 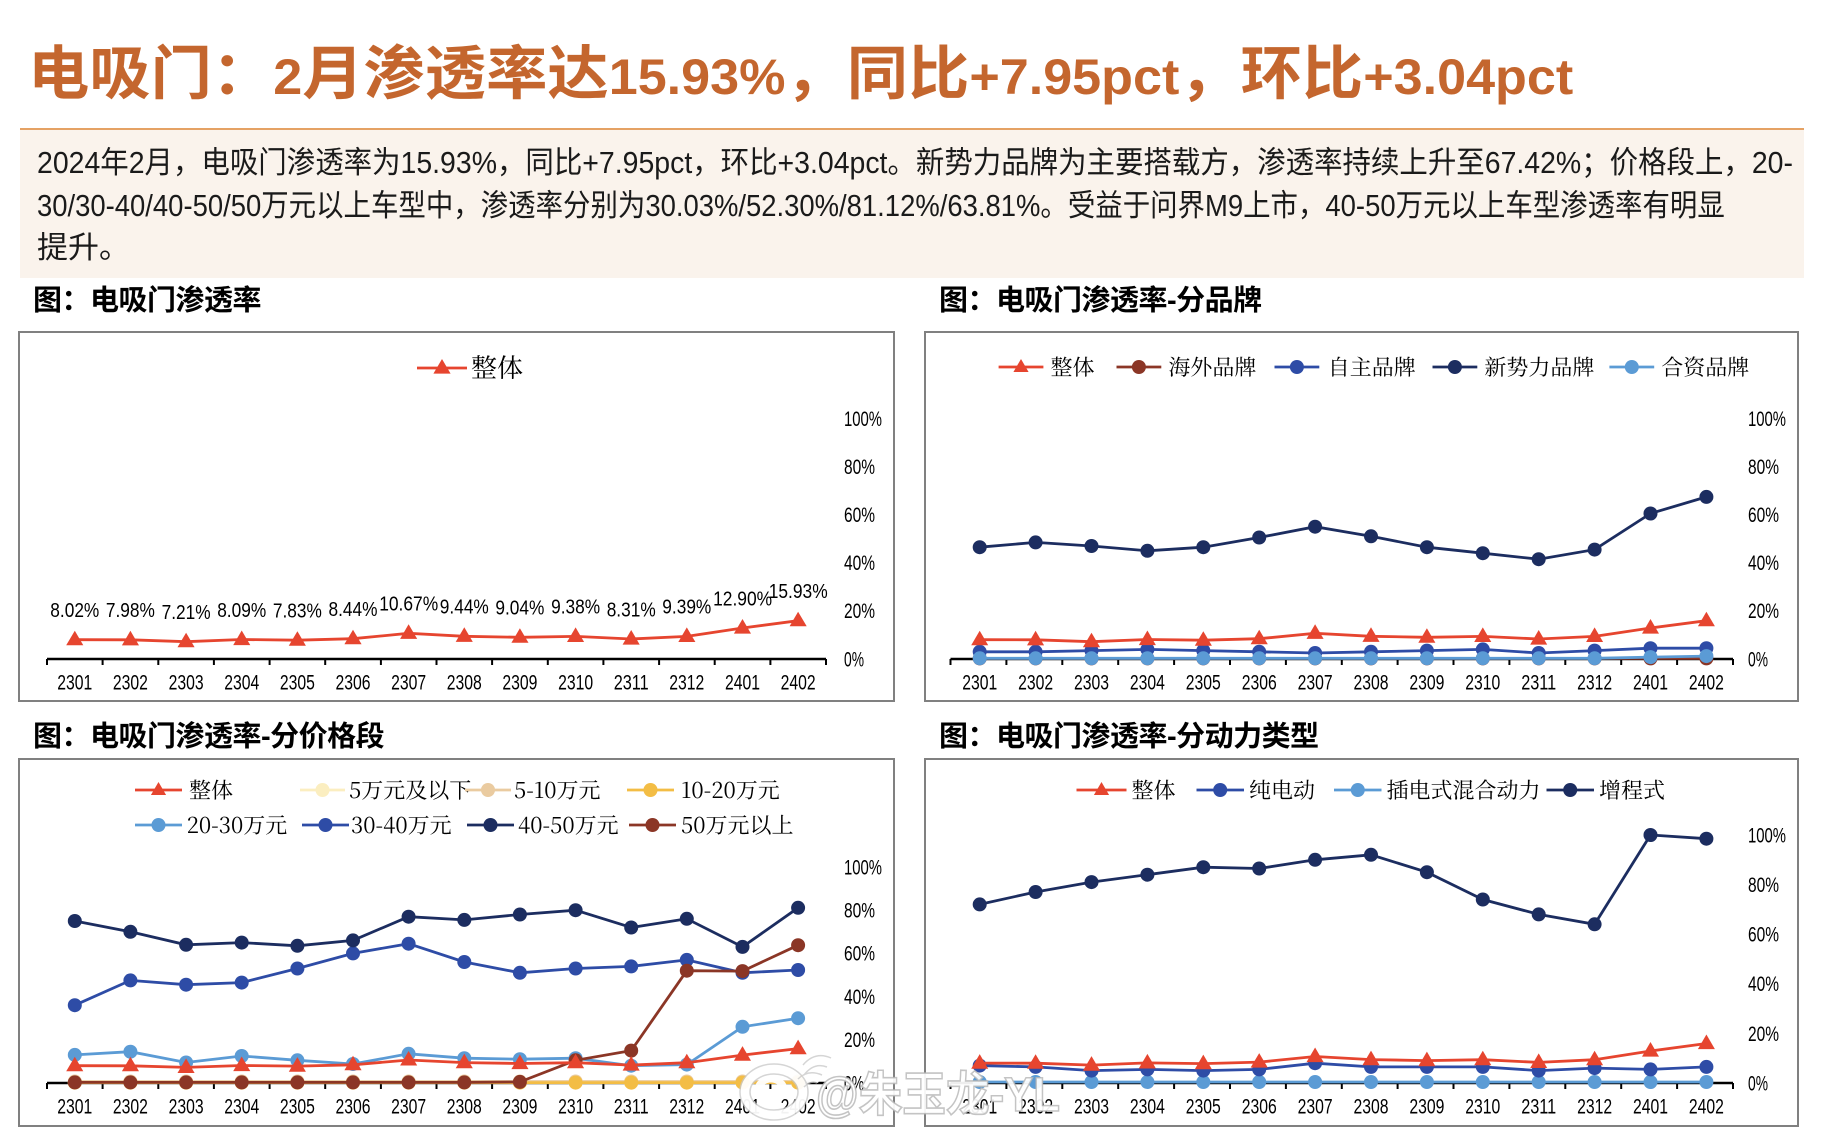 I want to click on svg-text: 海外品牌, so click(x=1212, y=366).